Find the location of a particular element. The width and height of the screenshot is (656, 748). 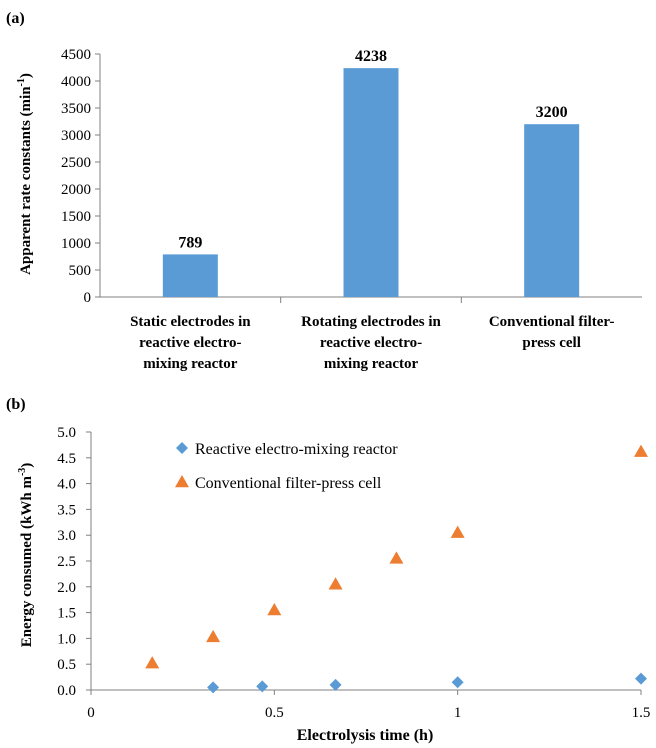

scatter-chart-y-tick-label: 2.0 is located at coordinates (66, 588).